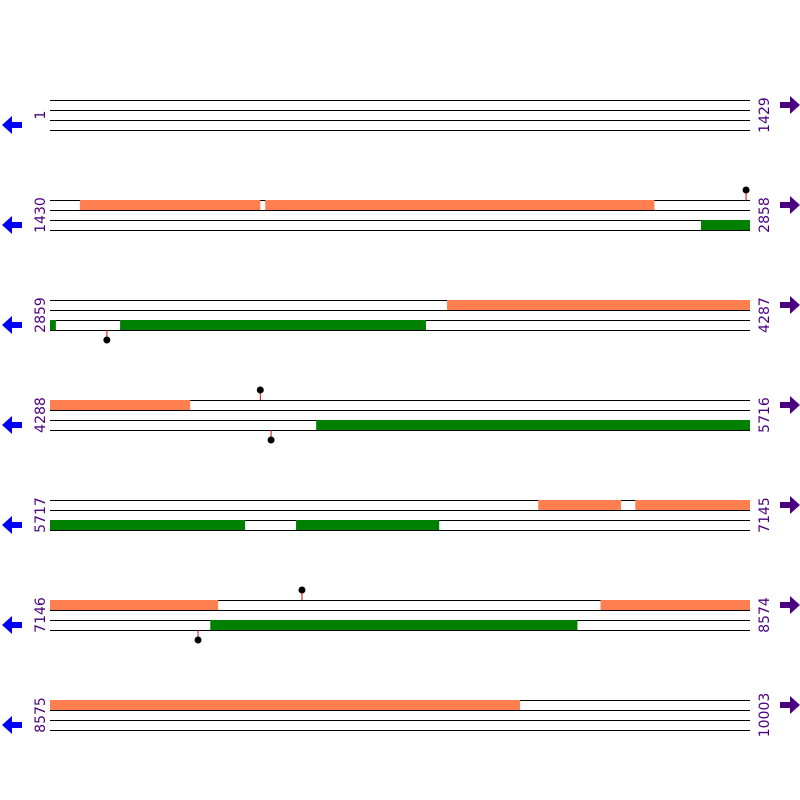  I want to click on start-label: 5717, so click(41, 515).